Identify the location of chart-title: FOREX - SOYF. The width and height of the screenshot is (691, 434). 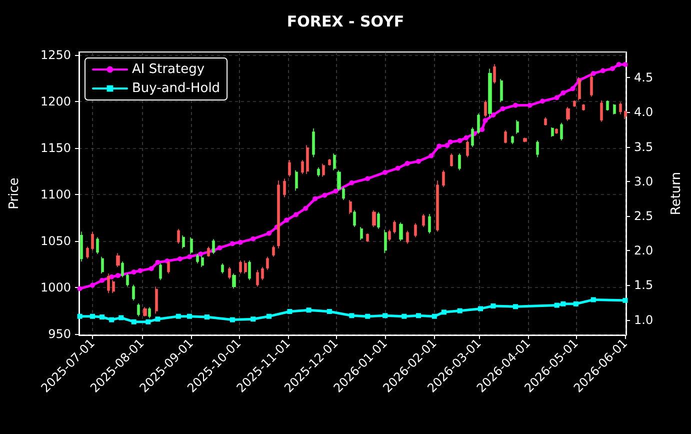
(345, 21).